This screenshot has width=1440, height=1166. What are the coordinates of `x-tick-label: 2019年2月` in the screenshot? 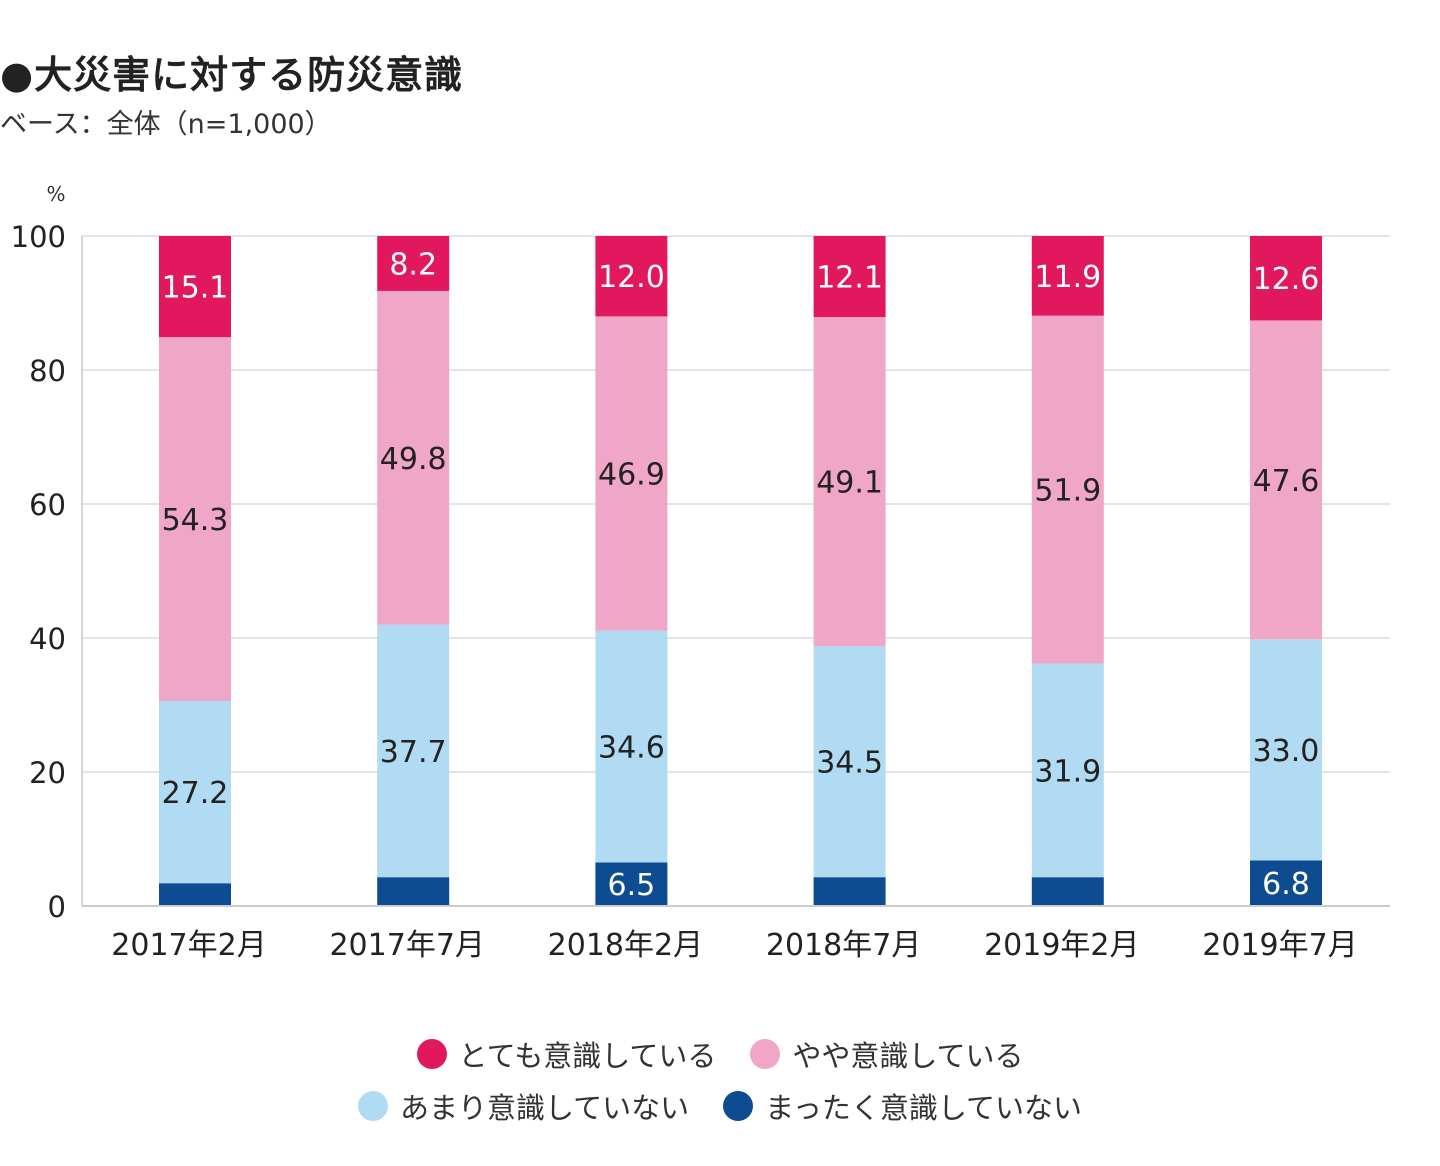 It's located at (1061, 945).